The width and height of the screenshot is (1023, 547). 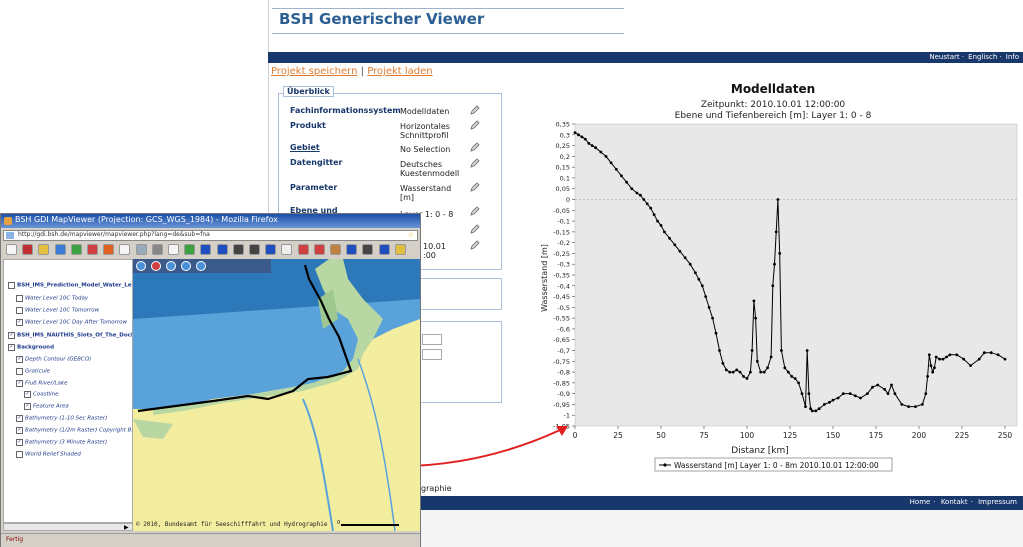 What do you see at coordinates (71, 322) in the screenshot?
I see `layer-tree-item: ✓ Water Level 10C Day After Tomorrow` at bounding box center [71, 322].